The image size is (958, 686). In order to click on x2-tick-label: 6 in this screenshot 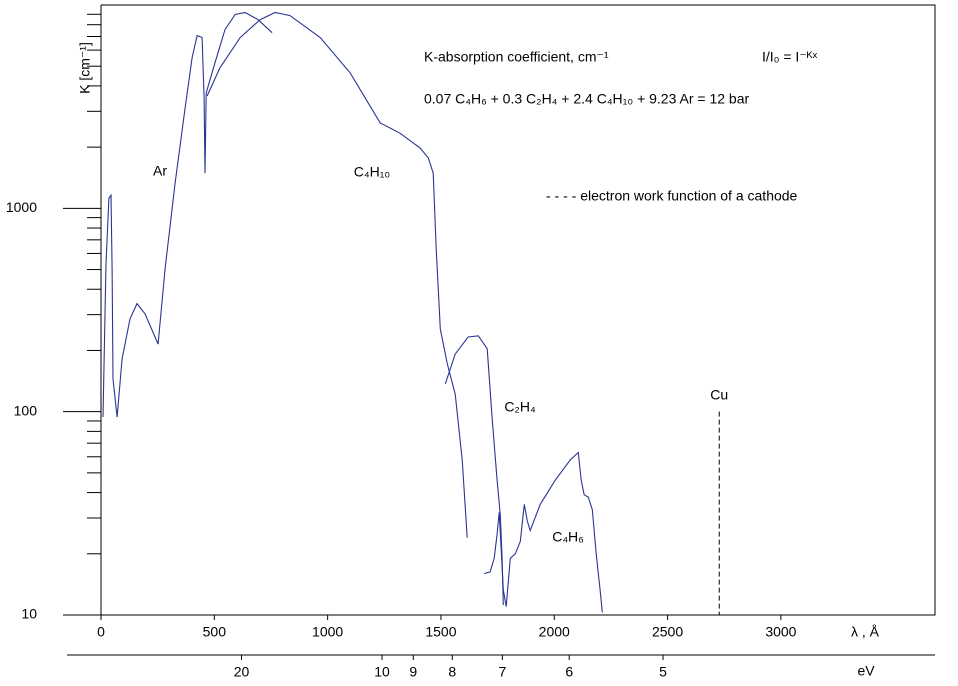, I will do `click(569, 672)`.